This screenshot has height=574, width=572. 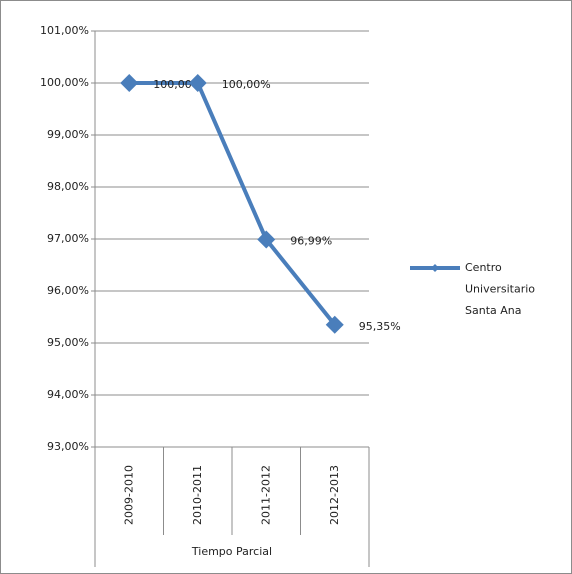 What do you see at coordinates (334, 495) in the screenshot?
I see `x-tick-label: 2012-2013` at bounding box center [334, 495].